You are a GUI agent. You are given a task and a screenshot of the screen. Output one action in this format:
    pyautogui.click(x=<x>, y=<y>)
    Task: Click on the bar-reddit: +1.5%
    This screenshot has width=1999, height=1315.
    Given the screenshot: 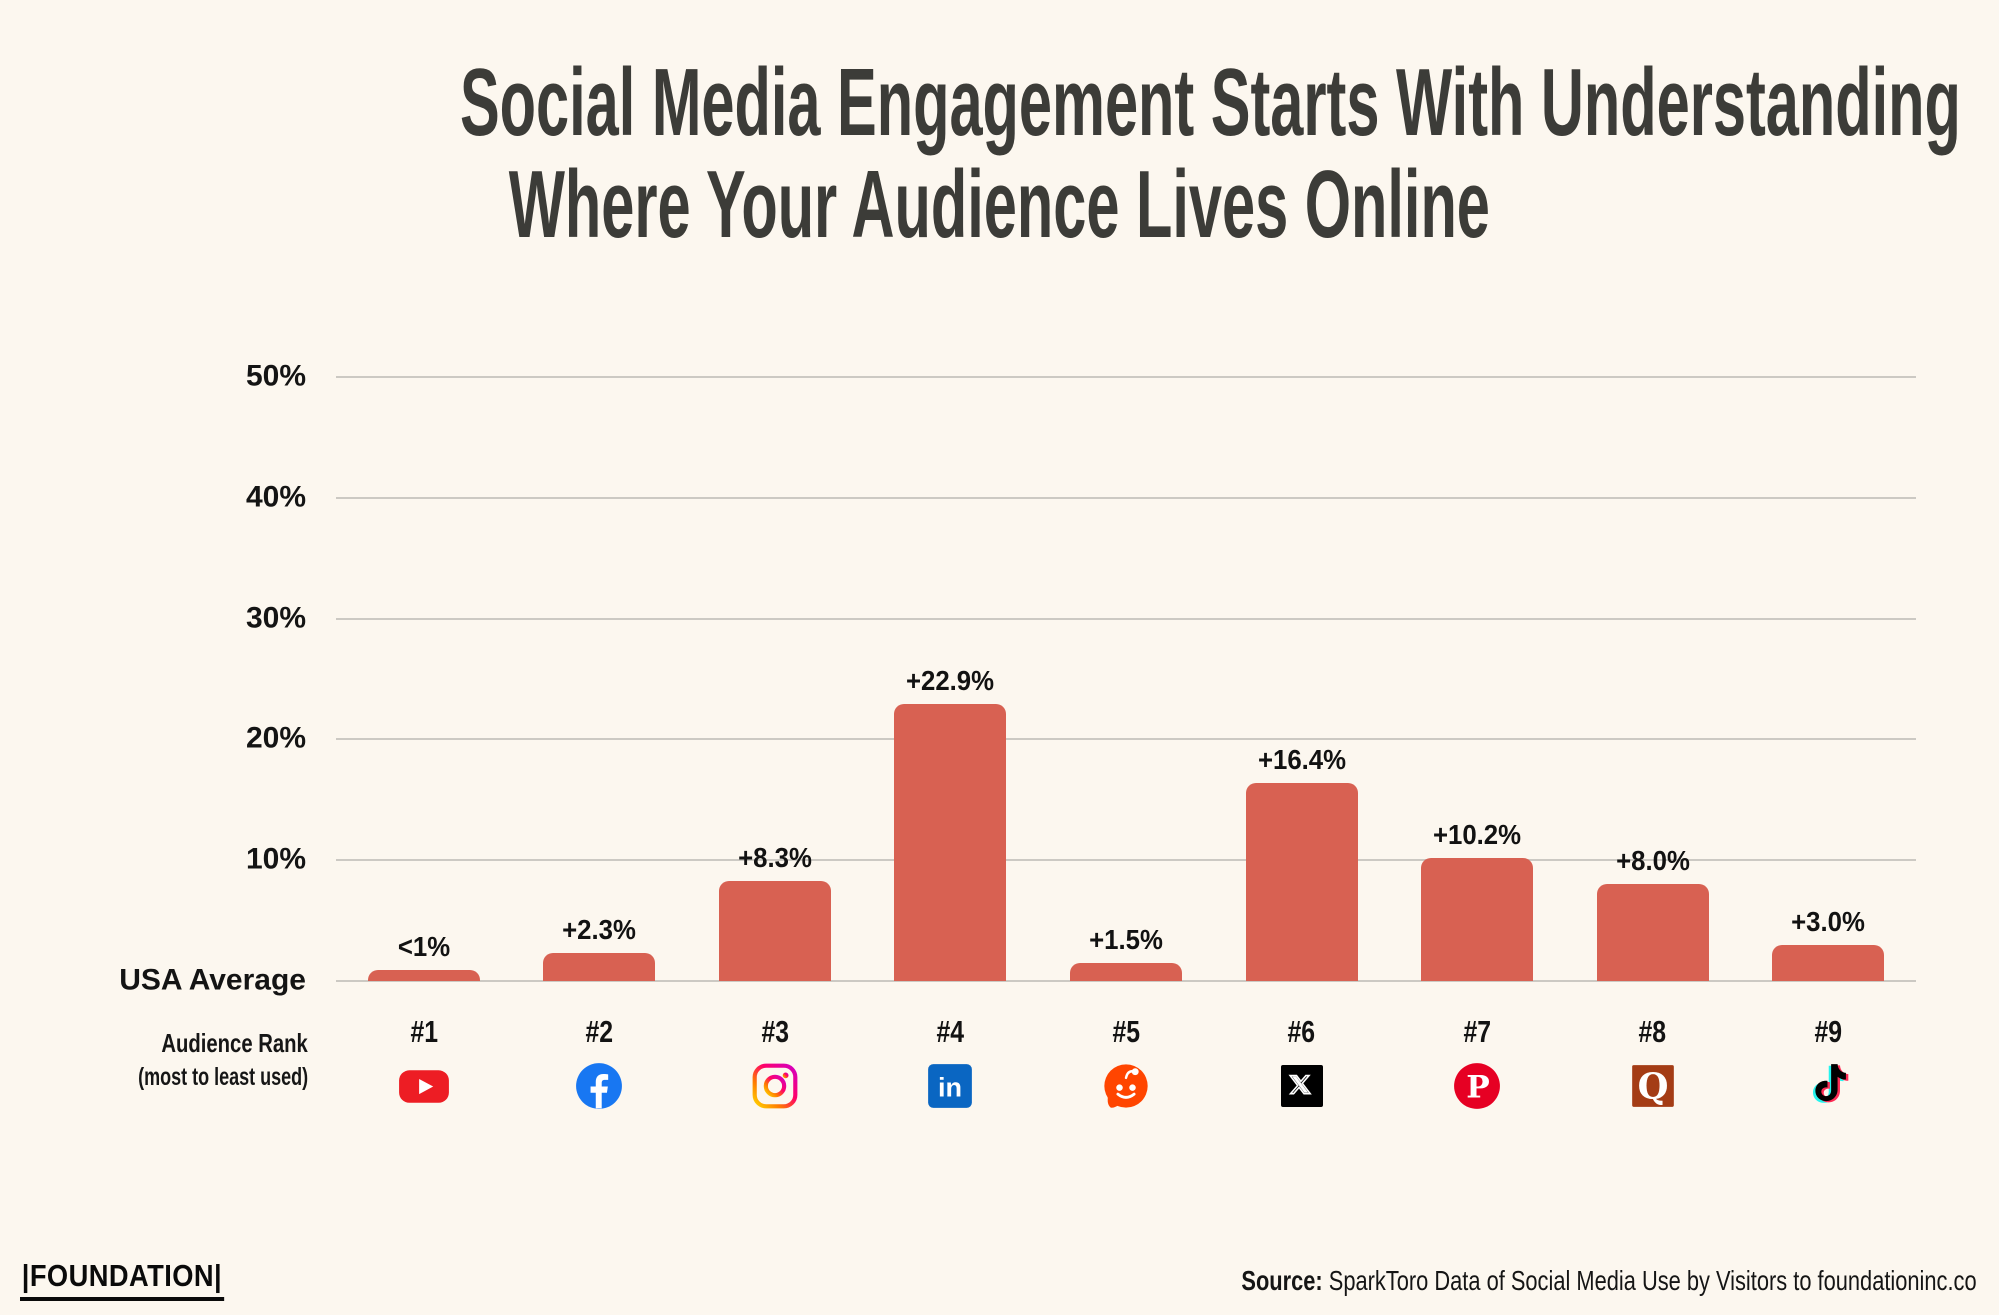 What is the action you would take?
    pyautogui.click(x=1126, y=952)
    